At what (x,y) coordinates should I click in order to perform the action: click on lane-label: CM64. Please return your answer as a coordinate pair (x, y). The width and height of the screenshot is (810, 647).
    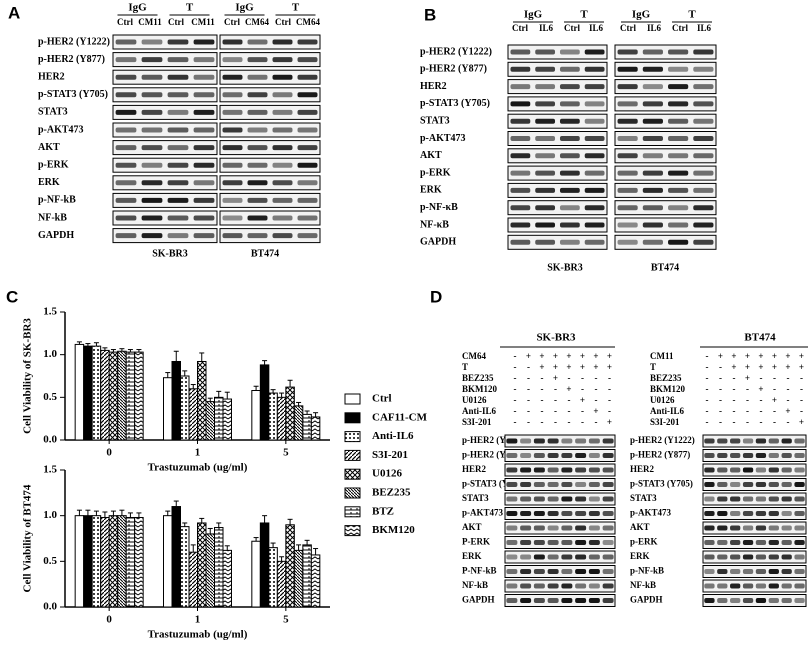
    Looking at the image, I should click on (308, 22).